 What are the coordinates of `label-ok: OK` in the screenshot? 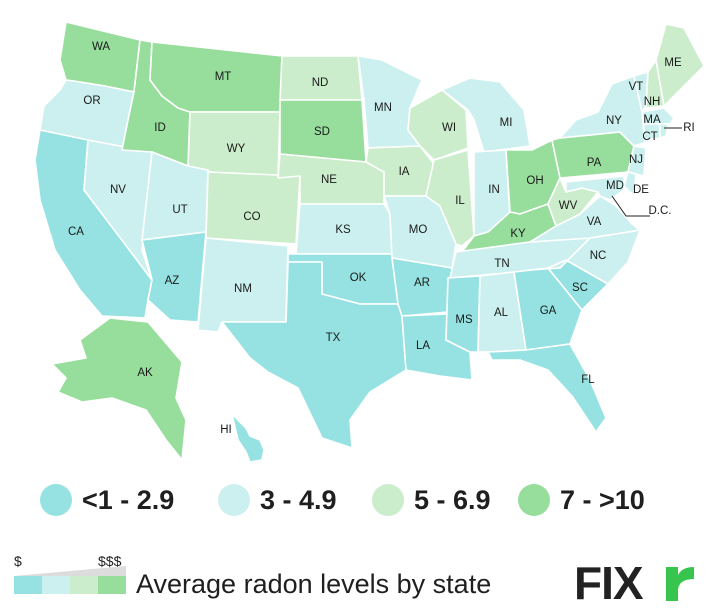 It's located at (358, 278).